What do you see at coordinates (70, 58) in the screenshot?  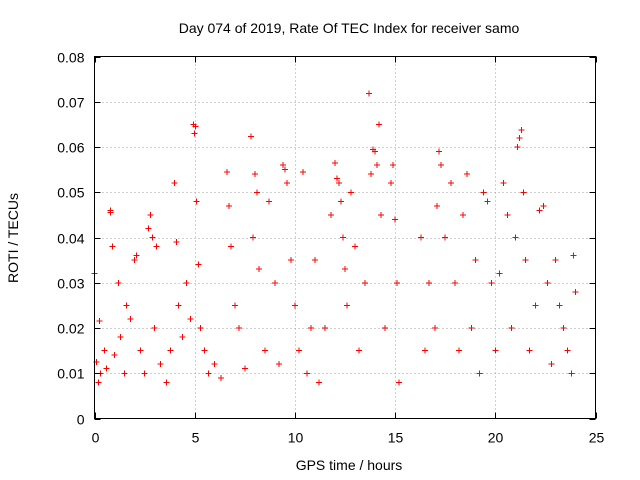 I see `y-tick-label: 0.08` at bounding box center [70, 58].